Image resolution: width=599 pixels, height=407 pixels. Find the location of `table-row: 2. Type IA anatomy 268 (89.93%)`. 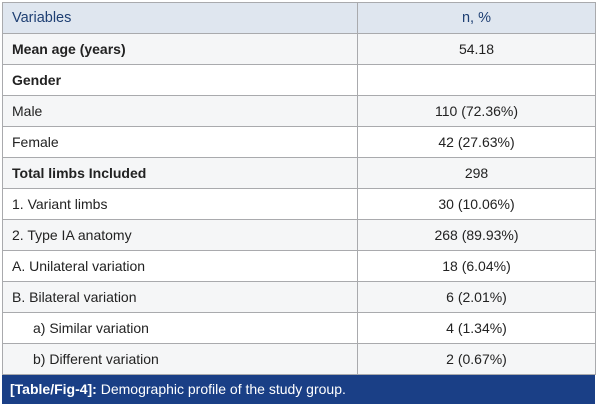

table-row: 2. Type IA anatomy 268 (89.93%) is located at coordinates (299, 235).